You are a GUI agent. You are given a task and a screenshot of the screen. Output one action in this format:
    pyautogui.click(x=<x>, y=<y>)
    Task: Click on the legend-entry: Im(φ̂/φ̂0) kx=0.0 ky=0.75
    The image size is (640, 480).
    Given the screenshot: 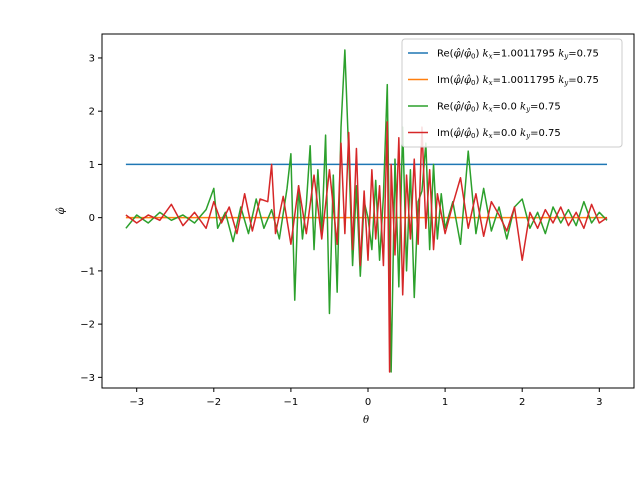 What is the action you would take?
    pyautogui.click(x=484, y=134)
    